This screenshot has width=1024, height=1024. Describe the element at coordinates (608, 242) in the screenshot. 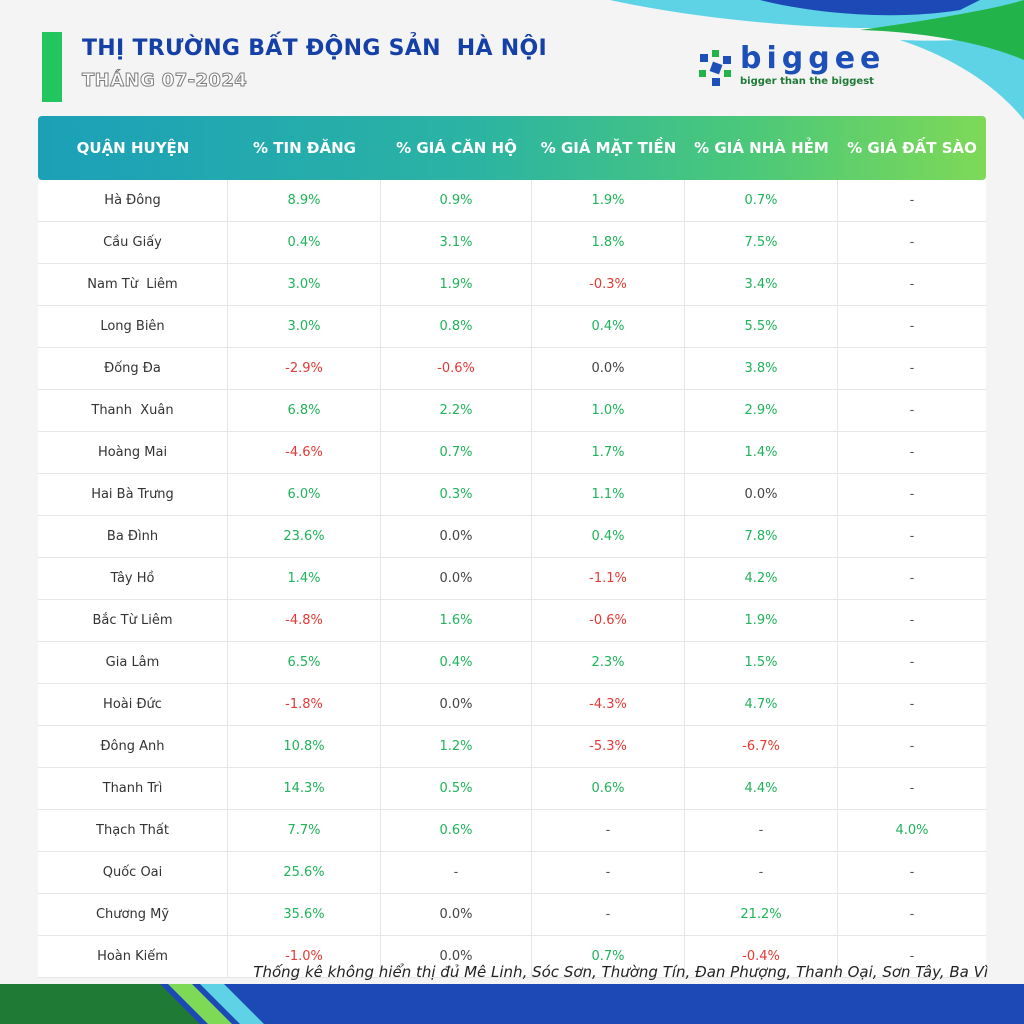

I see `cell-frontage-price: 1.8%` at that location.